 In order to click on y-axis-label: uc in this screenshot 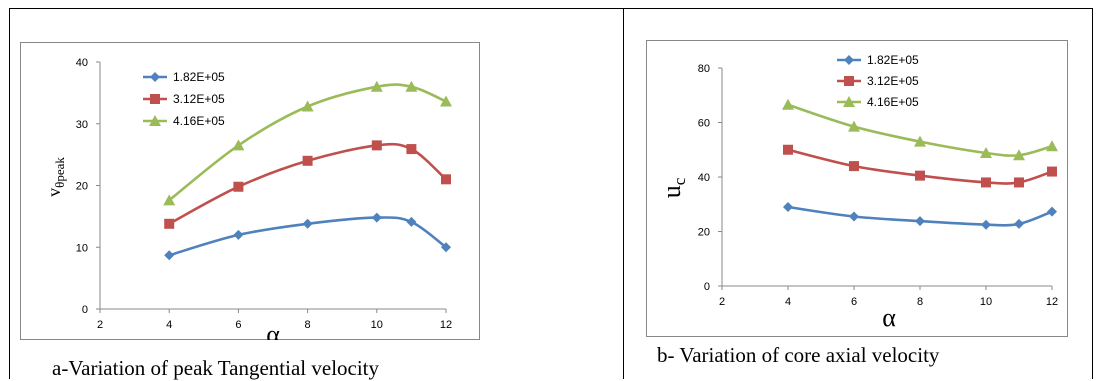, I will do `click(673, 187)`.